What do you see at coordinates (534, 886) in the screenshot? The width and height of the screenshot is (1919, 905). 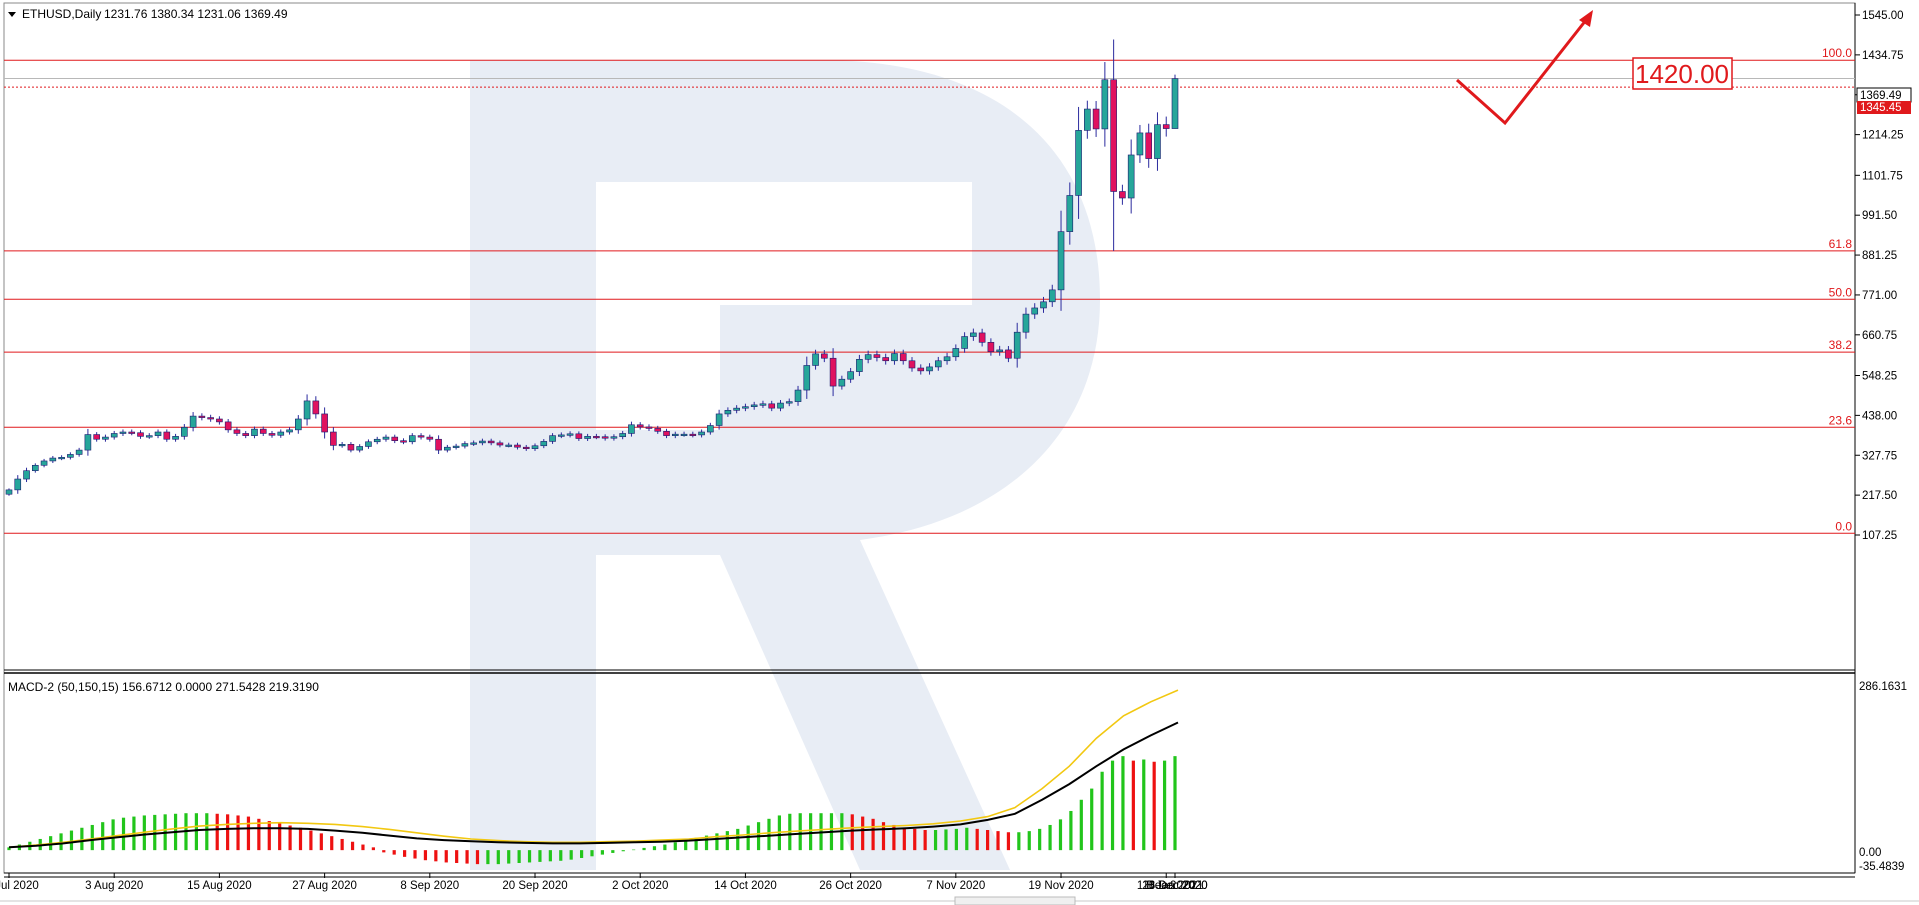 I see `x-tick-label: 20 Sep 2020` at bounding box center [534, 886].